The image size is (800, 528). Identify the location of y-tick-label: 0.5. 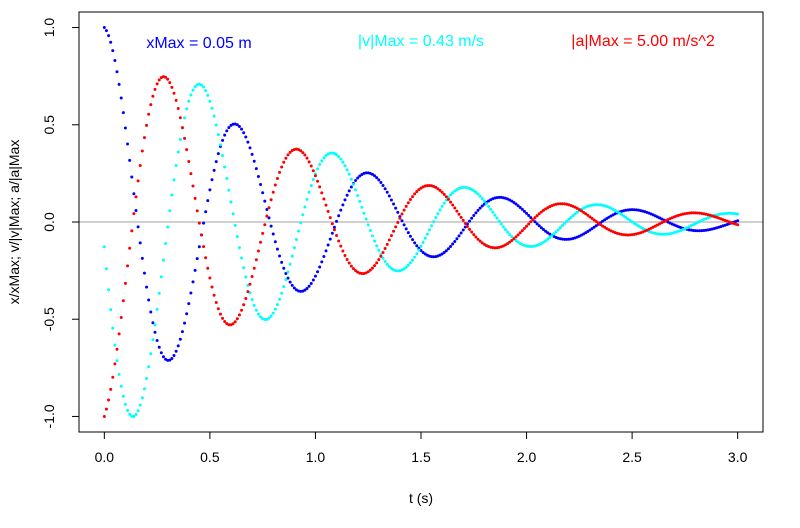
(49, 125).